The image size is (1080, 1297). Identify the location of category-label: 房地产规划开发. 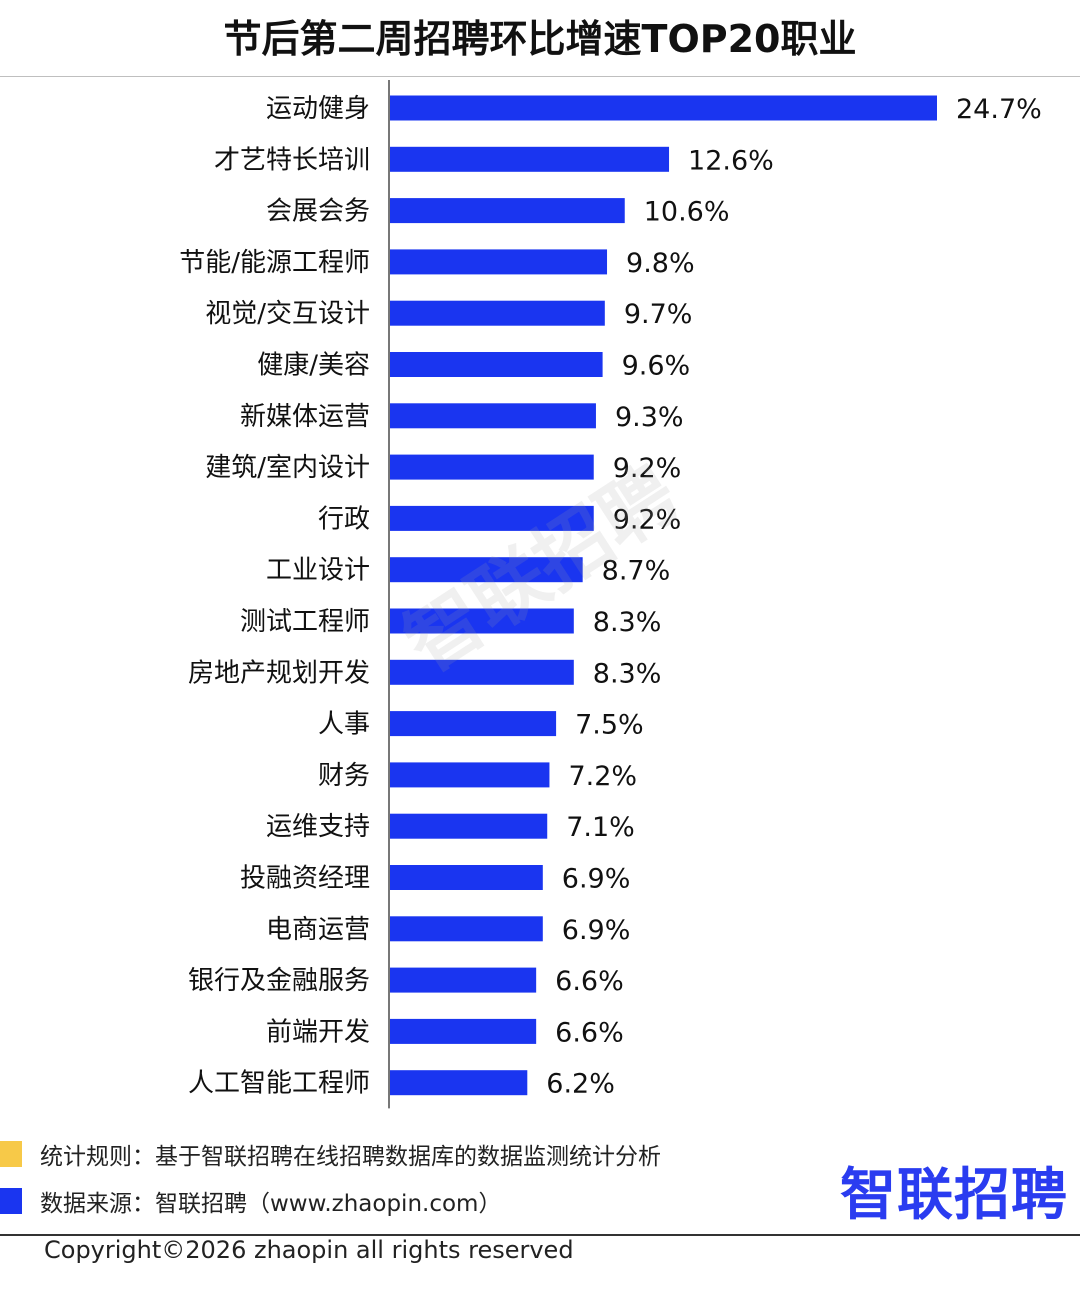
(279, 673).